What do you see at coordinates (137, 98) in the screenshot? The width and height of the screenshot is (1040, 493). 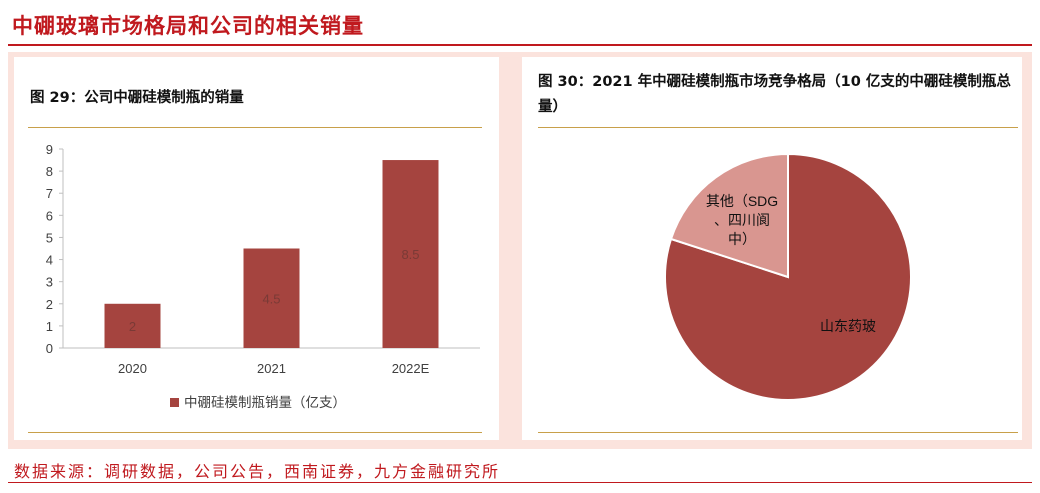 I see `figure-29-caption: 图 29：公司中硼硅模制瓶的销量` at bounding box center [137, 98].